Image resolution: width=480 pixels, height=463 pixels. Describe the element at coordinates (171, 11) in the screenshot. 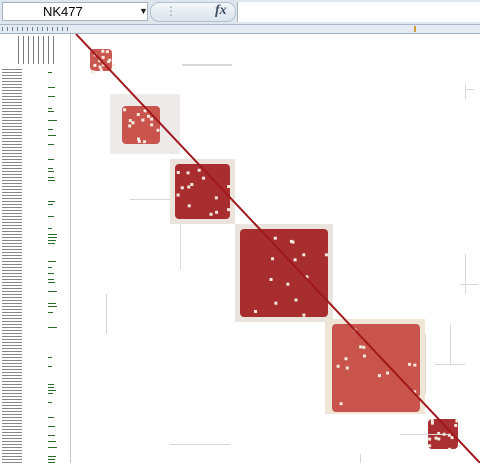

I see `vertical-dots-icon: ⋮` at that location.